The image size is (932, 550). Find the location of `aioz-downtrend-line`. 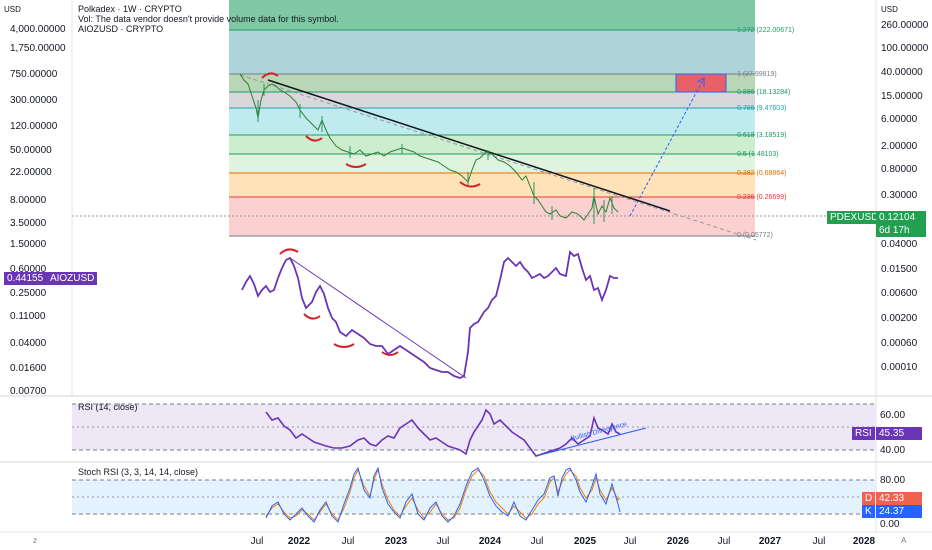

aioz-downtrend-line is located at coordinates (378, 318).